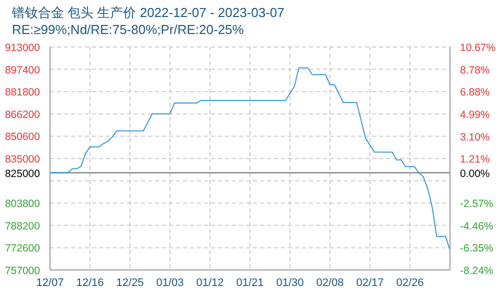  Describe the element at coordinates (22, 137) in the screenshot. I see `y-tick-label: 850600` at that location.